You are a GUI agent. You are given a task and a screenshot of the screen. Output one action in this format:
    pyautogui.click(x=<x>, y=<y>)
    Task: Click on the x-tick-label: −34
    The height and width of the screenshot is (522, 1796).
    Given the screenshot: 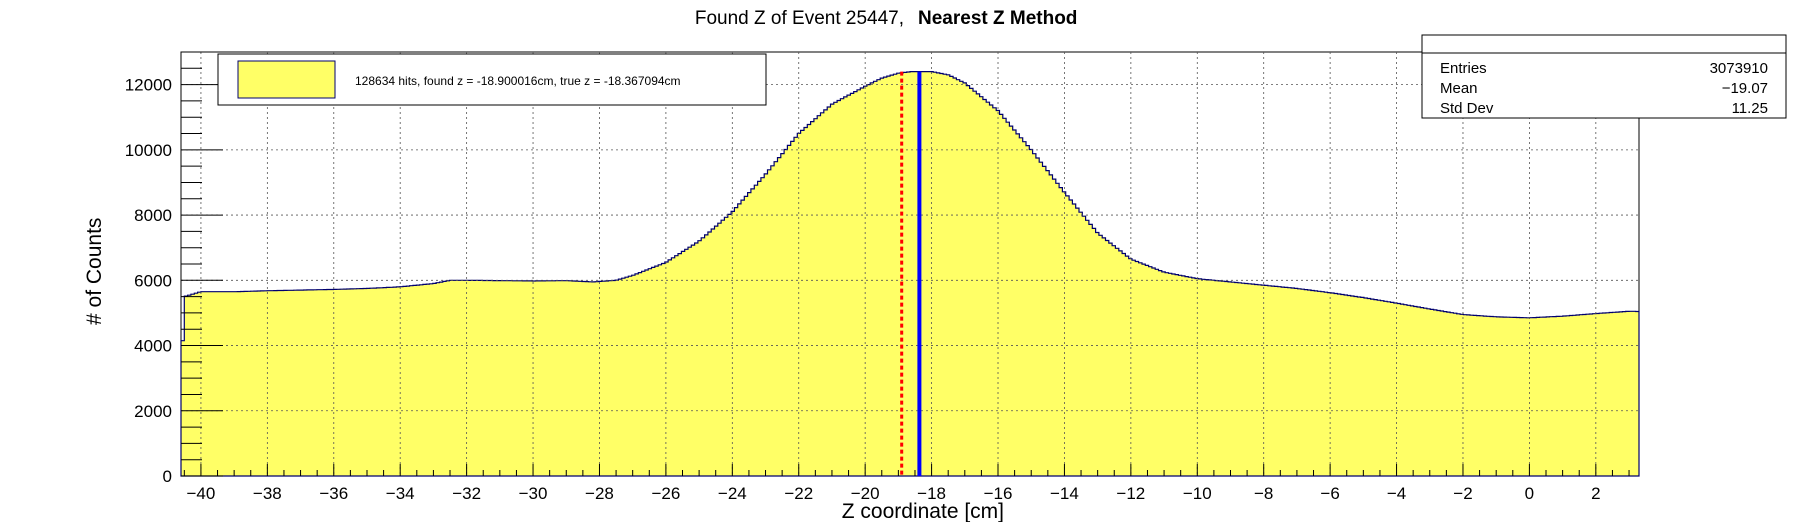 What is the action you would take?
    pyautogui.click(x=400, y=493)
    